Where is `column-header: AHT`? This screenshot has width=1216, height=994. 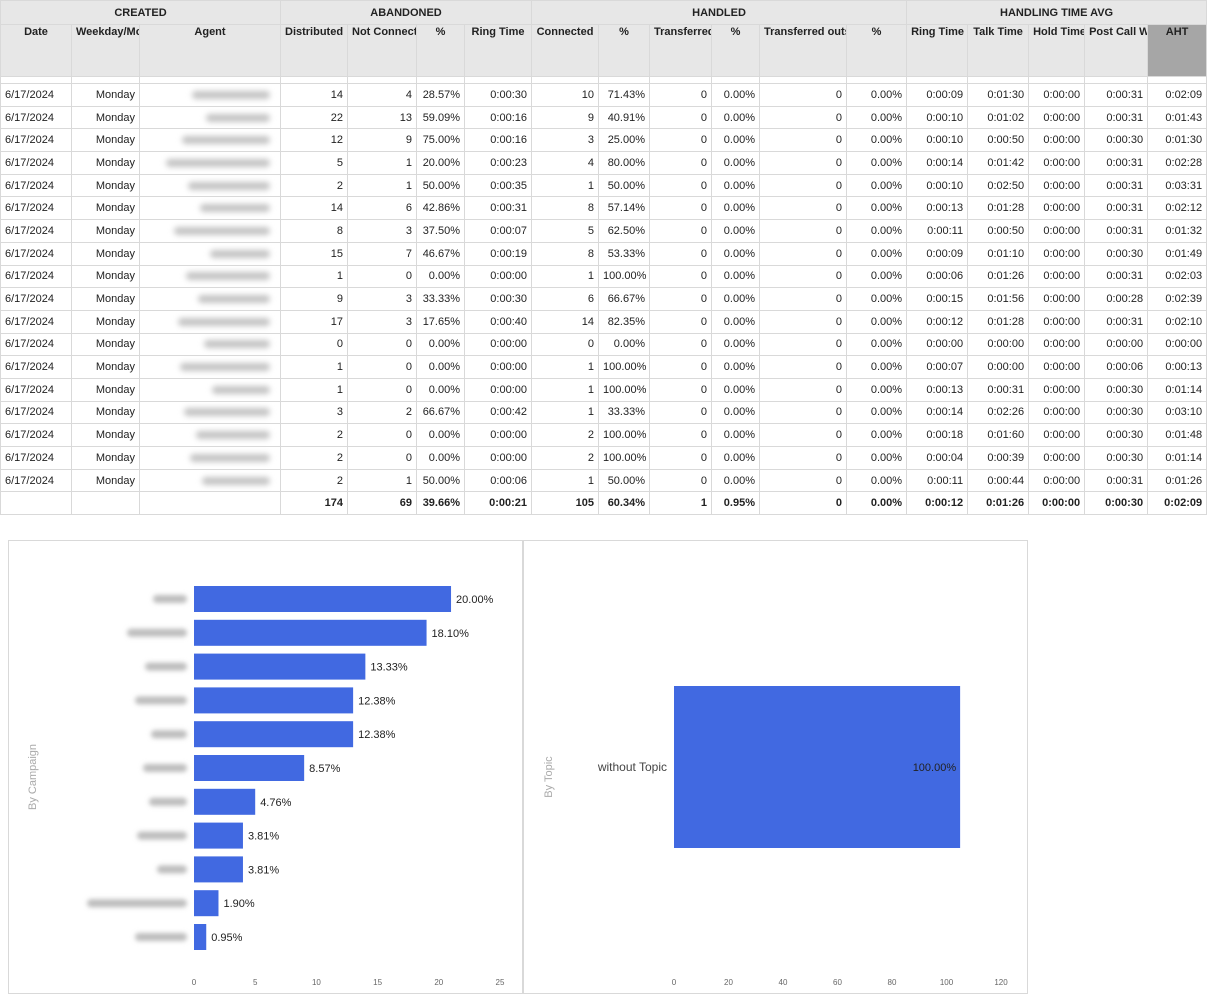 column-header: AHT is located at coordinates (1177, 50).